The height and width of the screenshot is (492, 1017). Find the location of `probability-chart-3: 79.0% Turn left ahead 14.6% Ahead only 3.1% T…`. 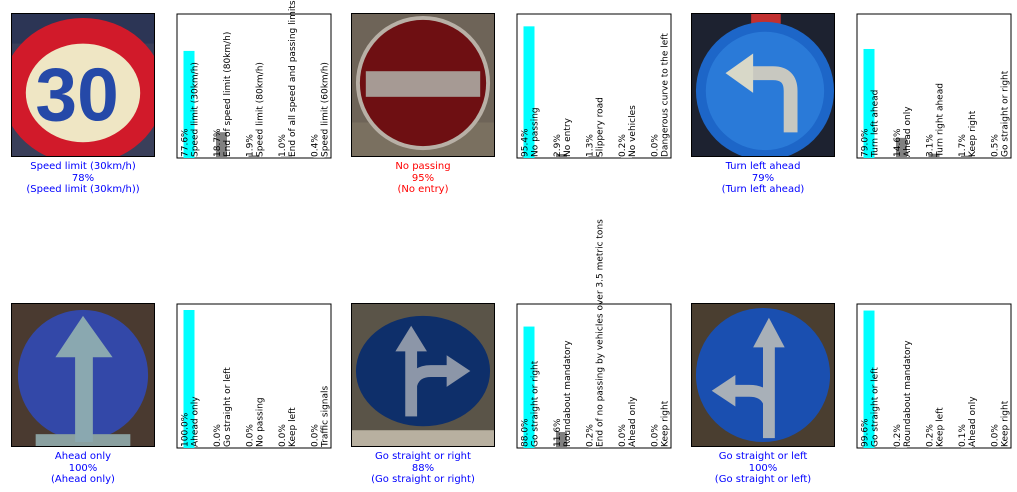

probability-chart-3: 79.0% Turn left ahead 14.6% Ahead only 3.1% T… is located at coordinates (934, 86).